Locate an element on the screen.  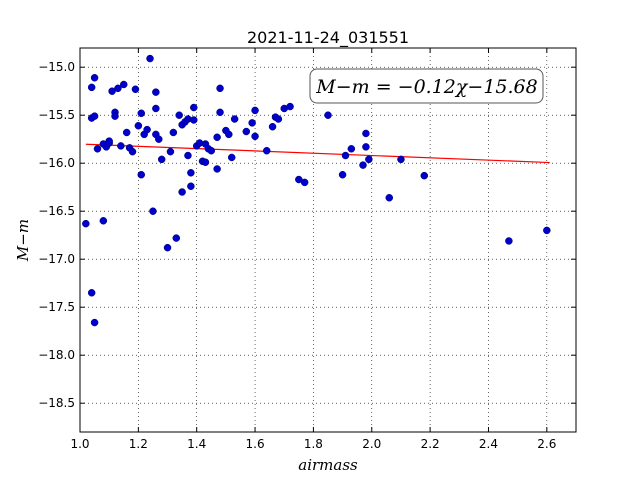
y-tick-label: −15.5 is located at coordinates (56, 115).